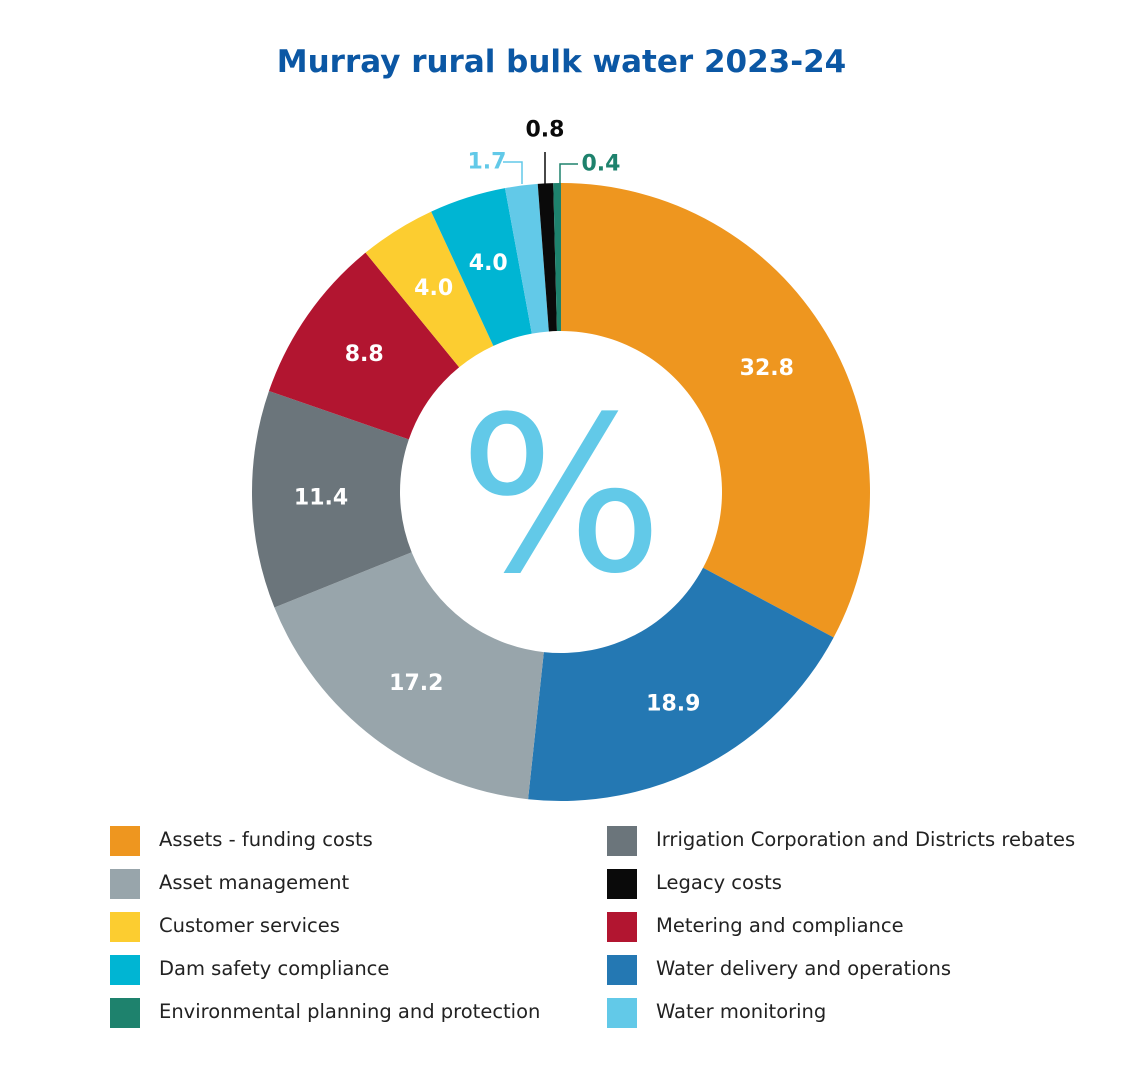 The image size is (1123, 1080). What do you see at coordinates (249, 925) in the screenshot?
I see `legend-label: Customer services` at bounding box center [249, 925].